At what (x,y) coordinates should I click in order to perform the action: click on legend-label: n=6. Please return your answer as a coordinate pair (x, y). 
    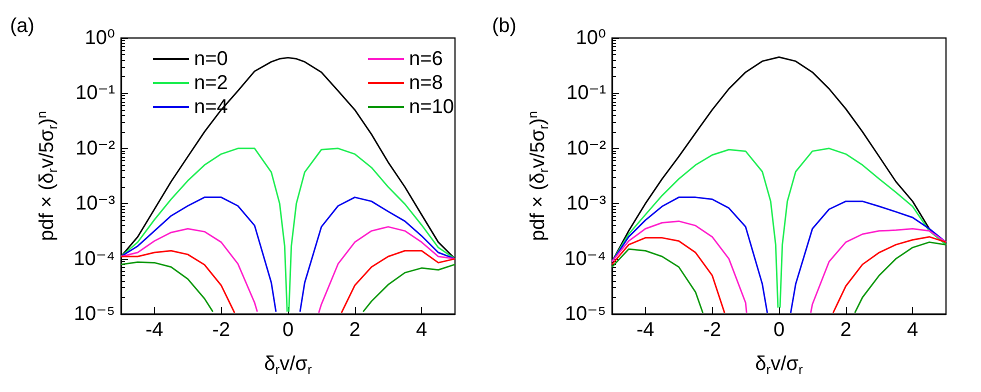
    Looking at the image, I should click on (426, 59).